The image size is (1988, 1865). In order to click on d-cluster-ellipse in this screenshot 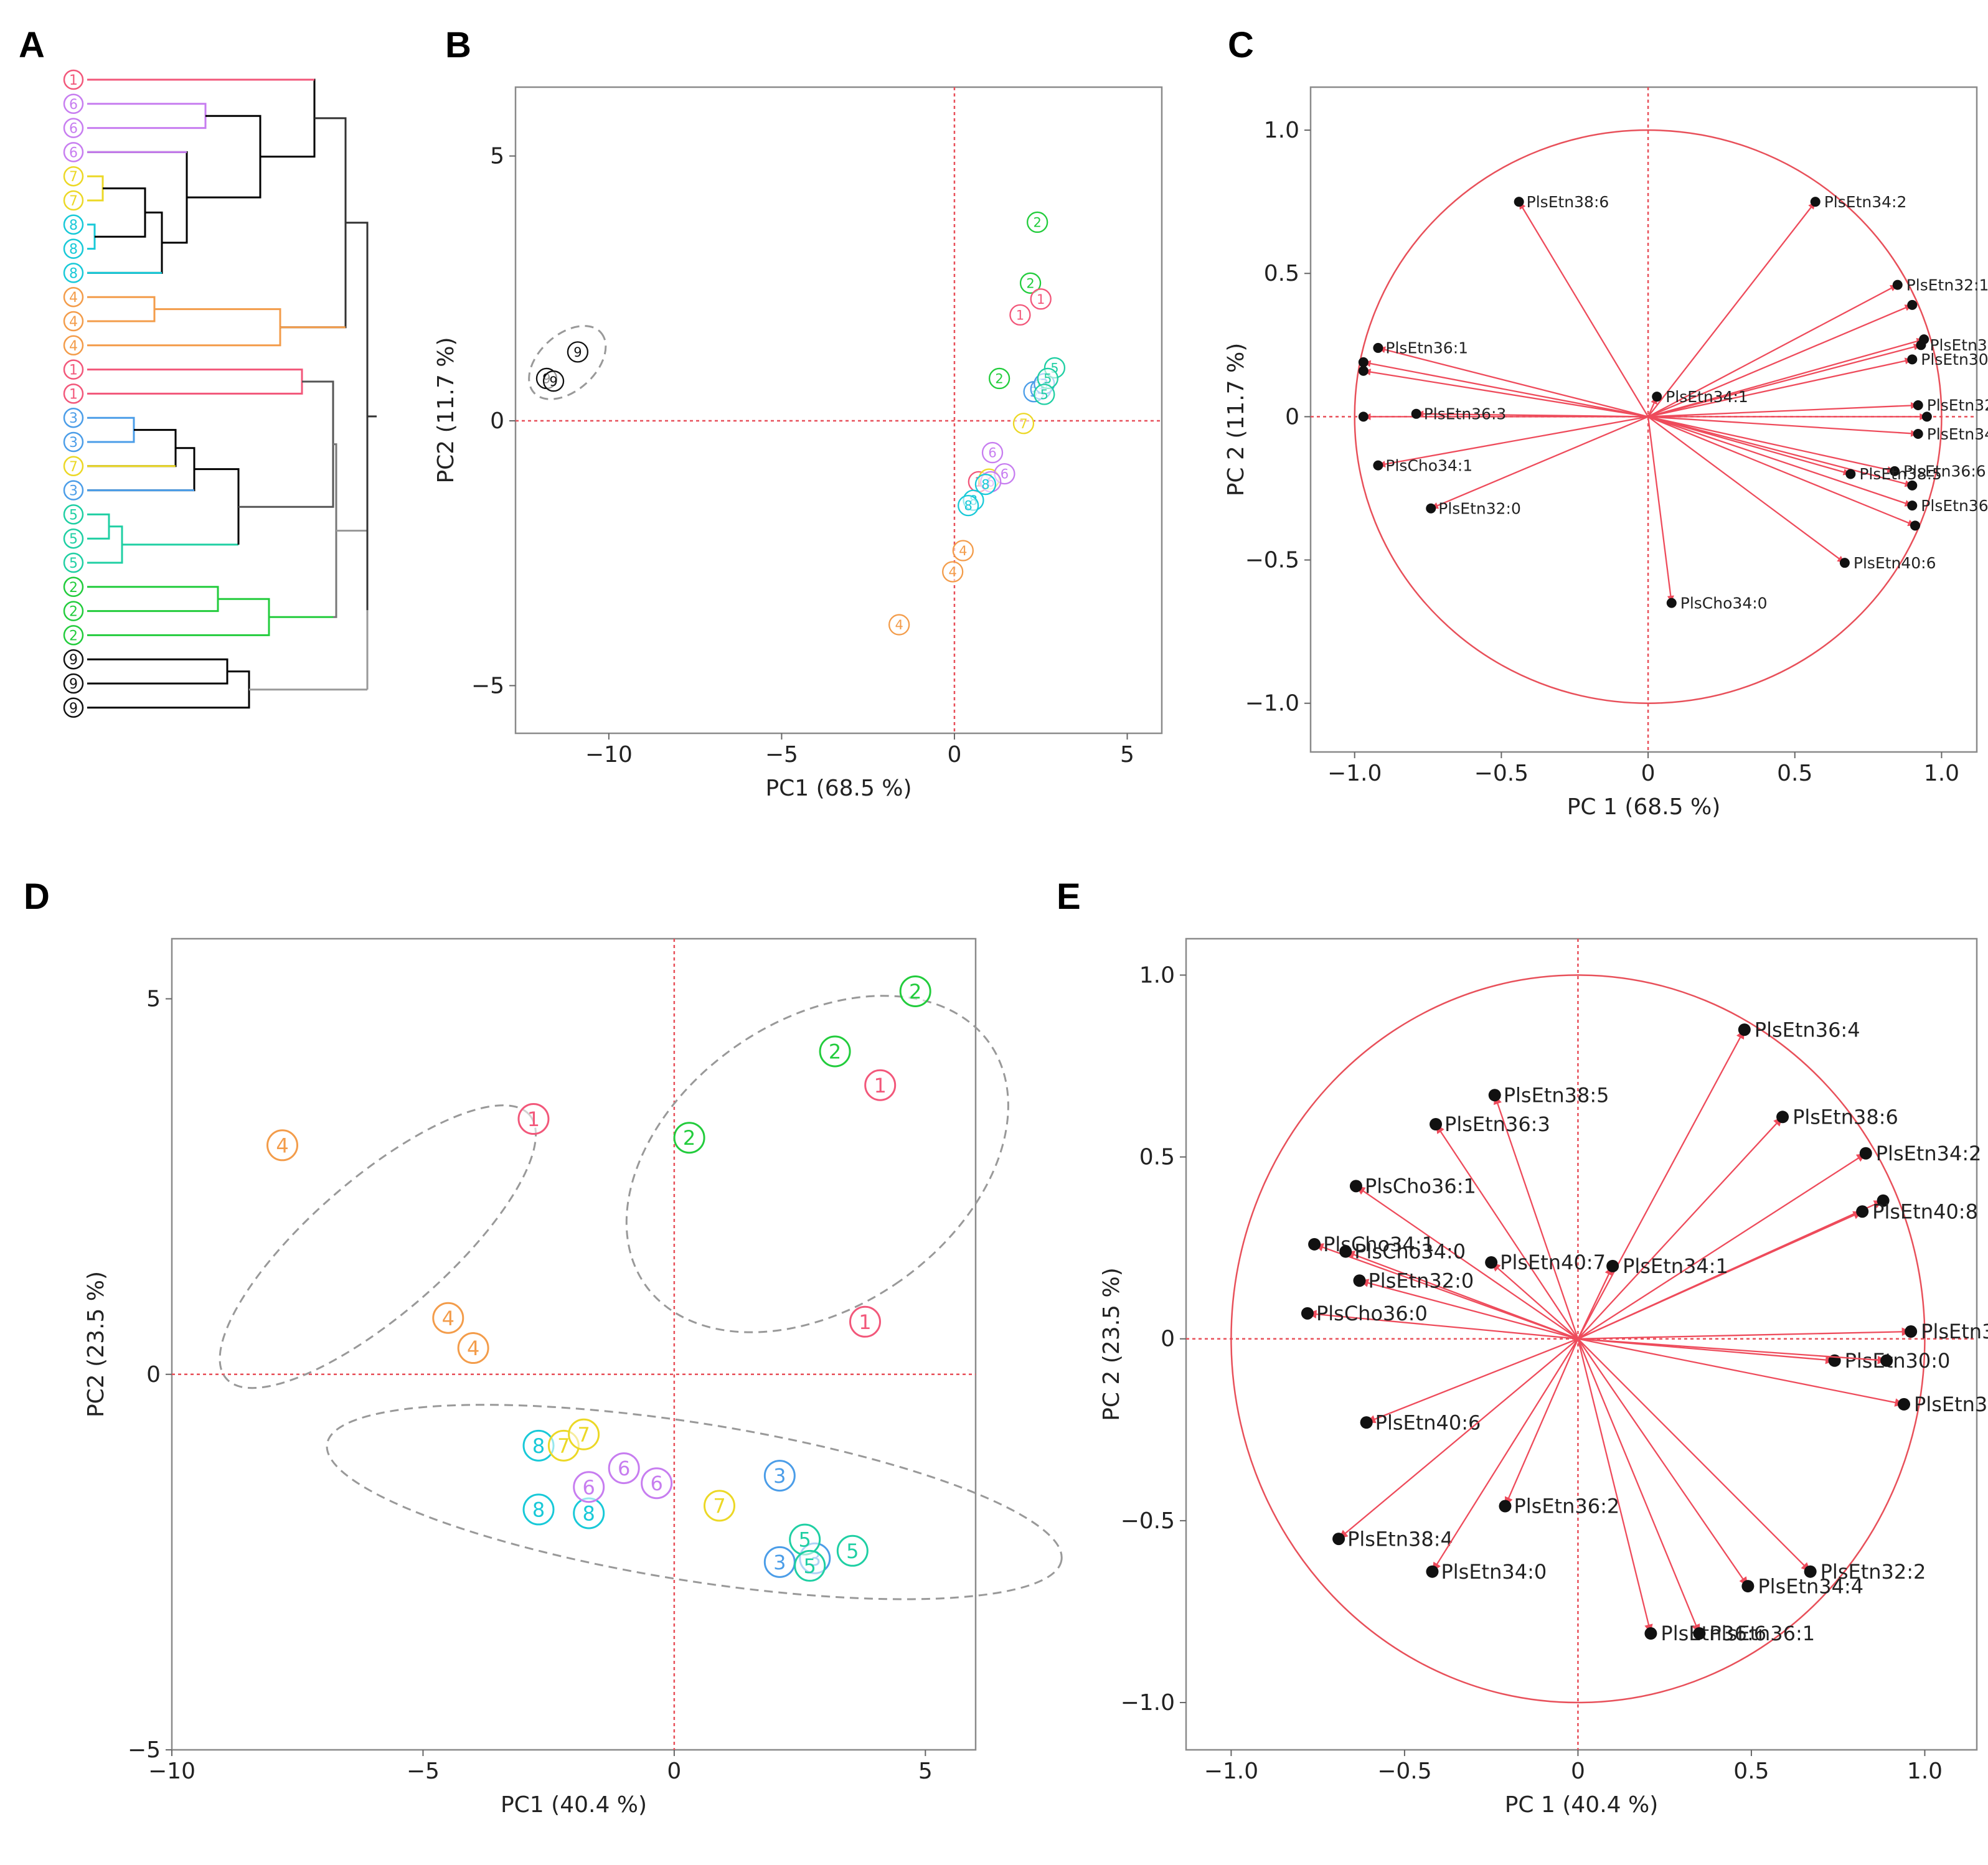, I will do `click(694, 1502)`.